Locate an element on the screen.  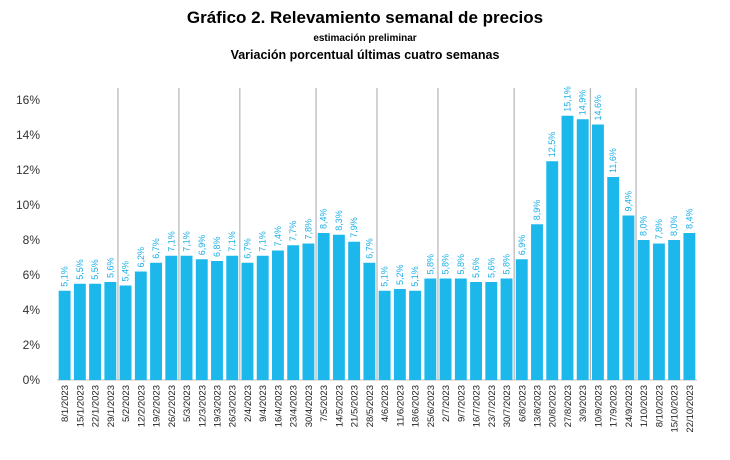
data-label: 14,9% is located at coordinates (583, 103).